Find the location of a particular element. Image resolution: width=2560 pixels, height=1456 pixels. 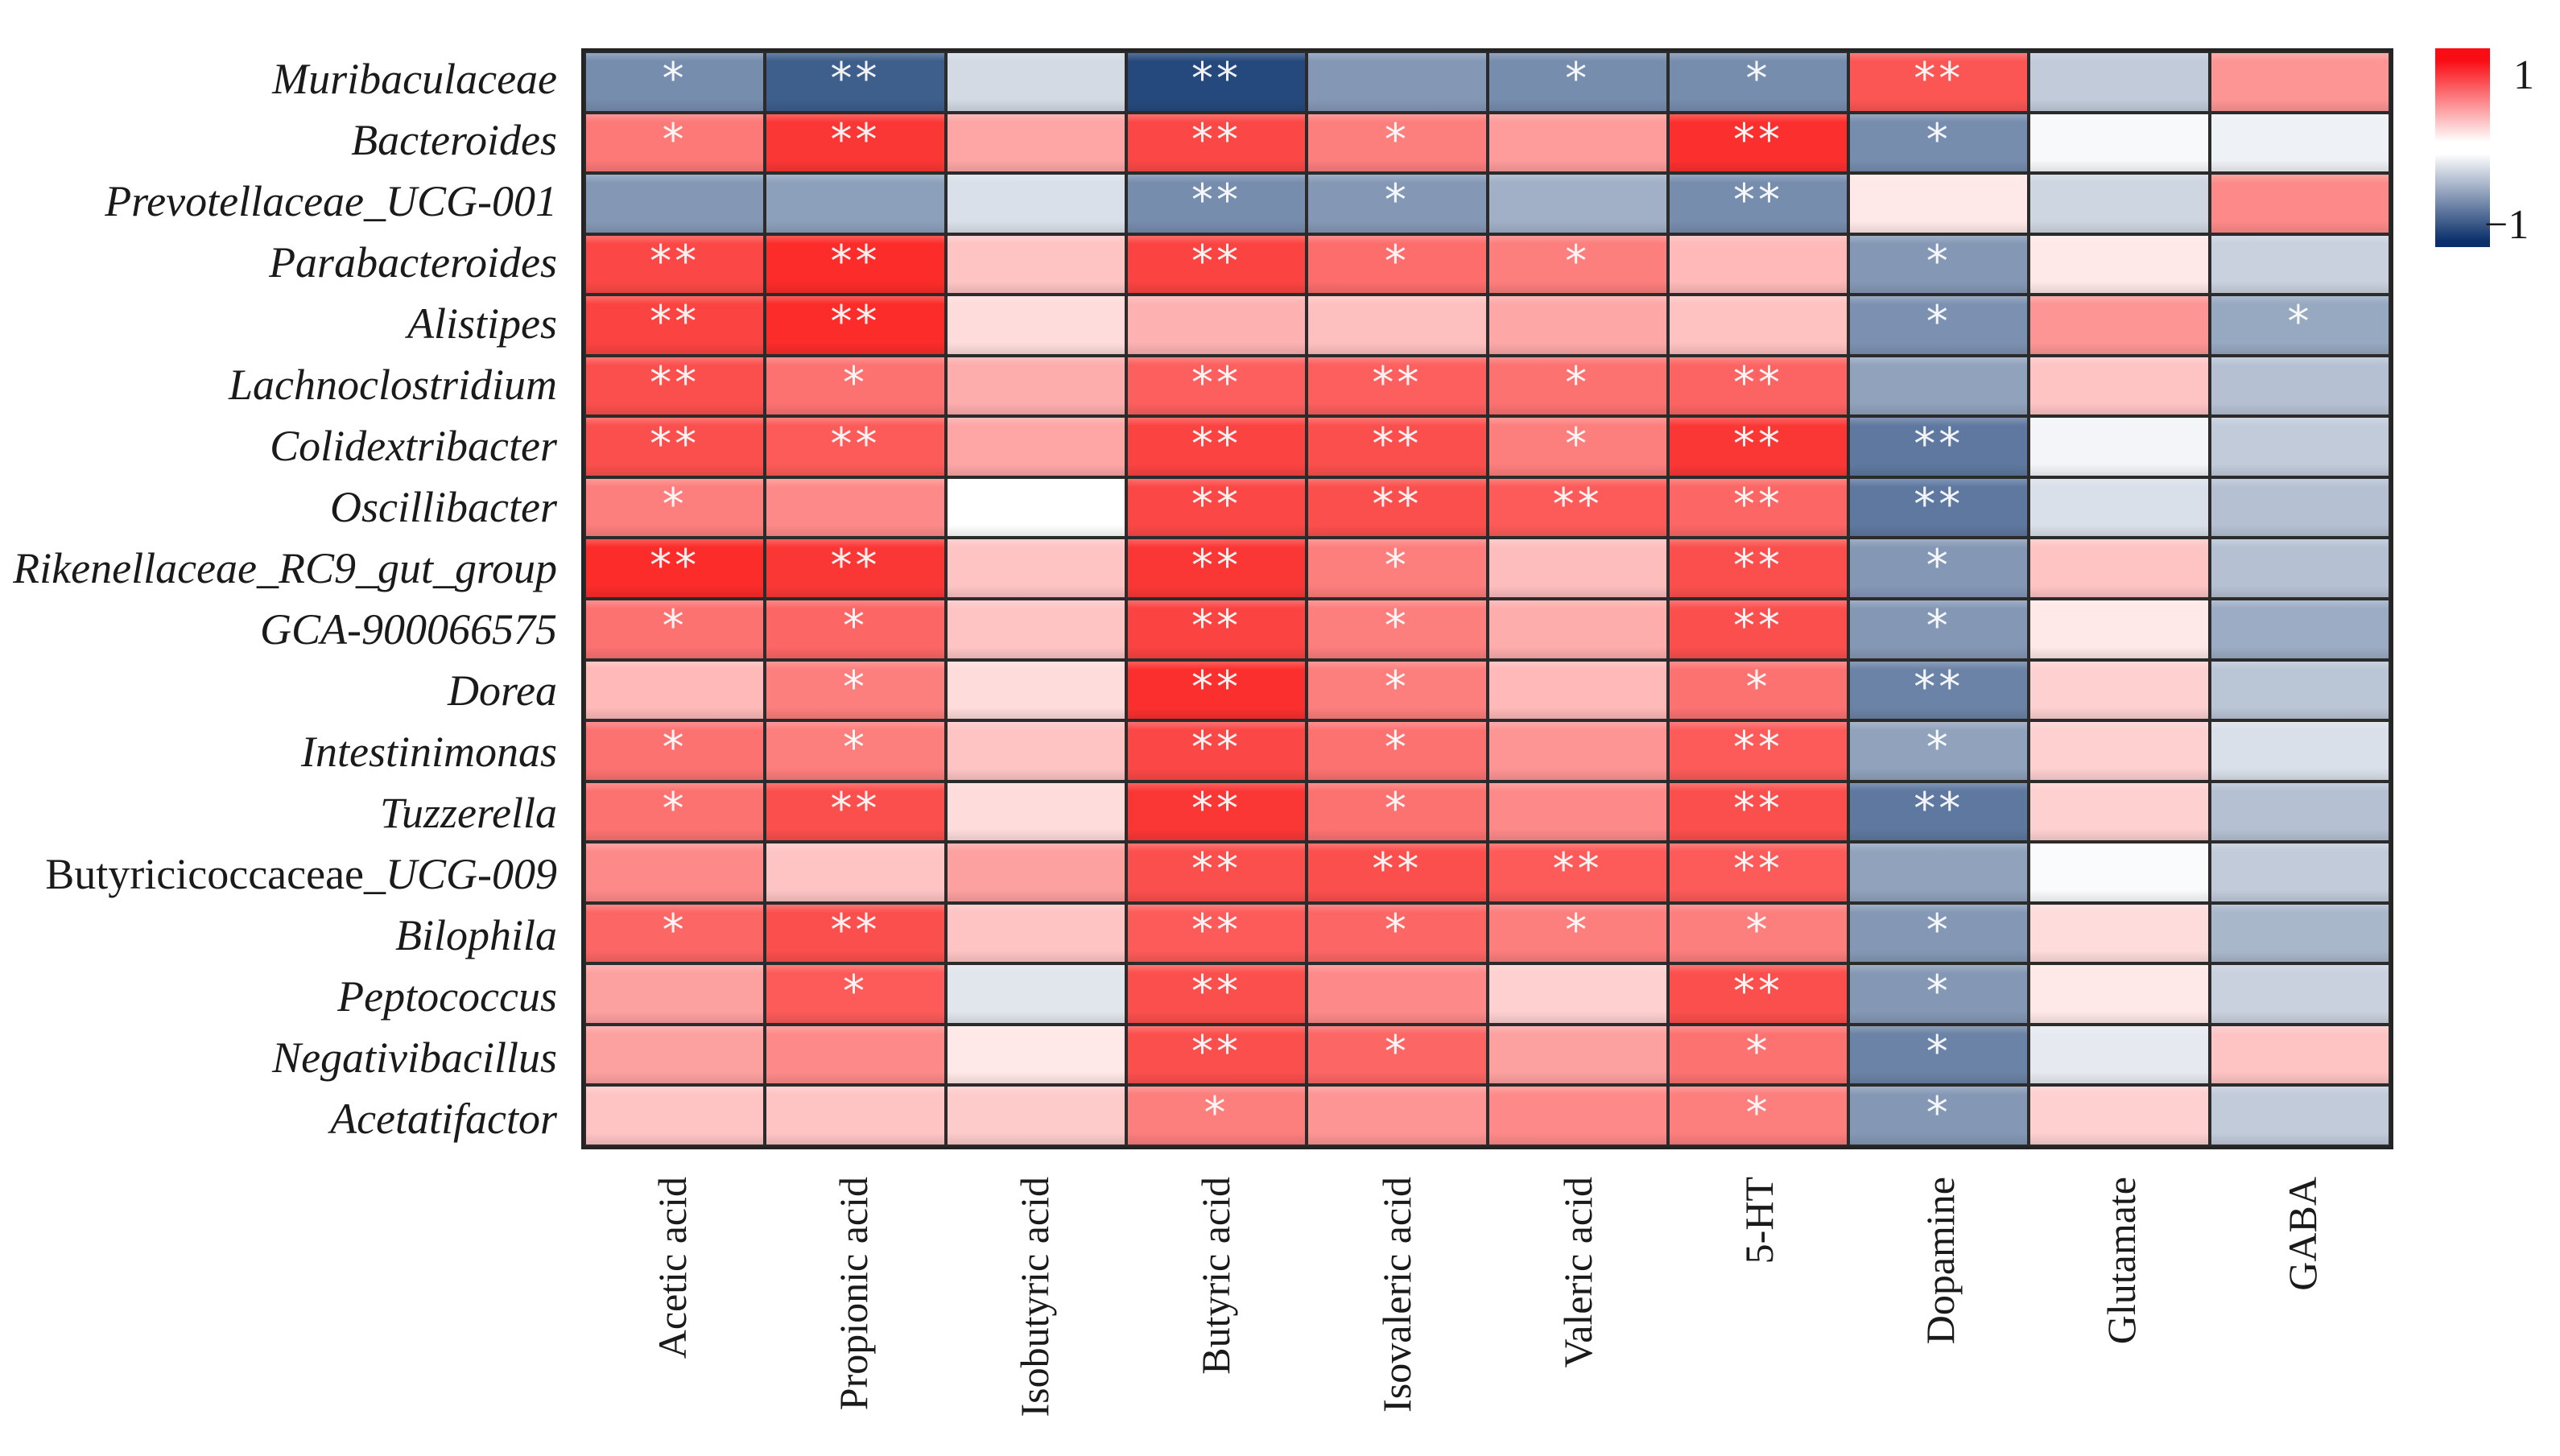

row-label: Peptococcus is located at coordinates (447, 996).